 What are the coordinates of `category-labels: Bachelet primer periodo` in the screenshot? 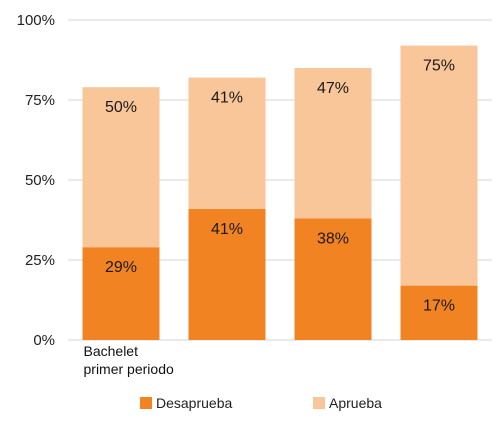 It's located at (129, 360).